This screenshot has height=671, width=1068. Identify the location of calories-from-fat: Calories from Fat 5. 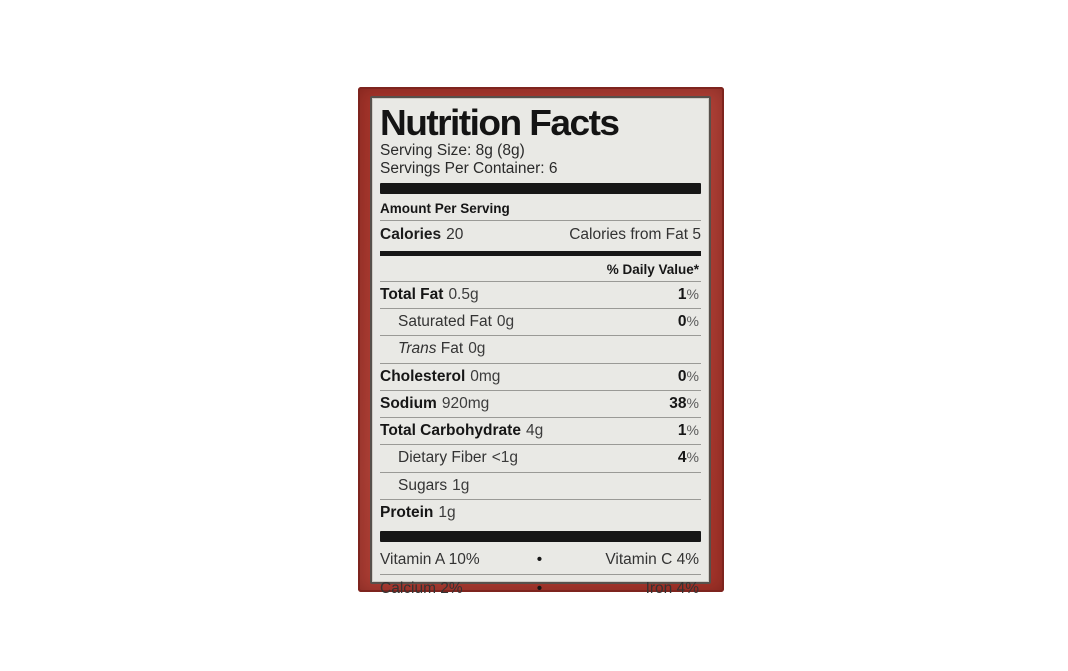
(635, 234).